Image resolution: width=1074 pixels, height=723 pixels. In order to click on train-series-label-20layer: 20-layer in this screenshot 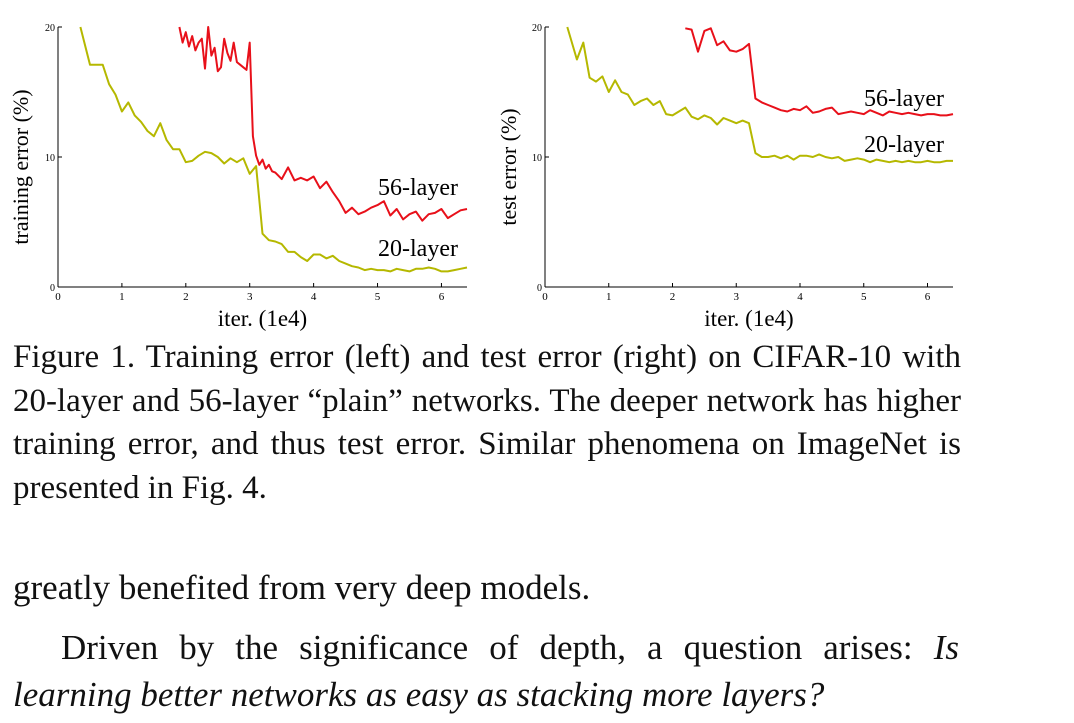, I will do `click(418, 249)`.